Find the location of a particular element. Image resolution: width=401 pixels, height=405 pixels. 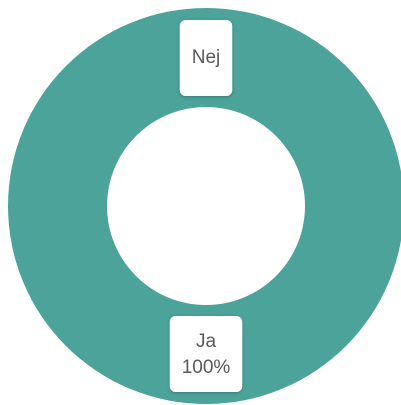

category-label: Ja is located at coordinates (206, 341).